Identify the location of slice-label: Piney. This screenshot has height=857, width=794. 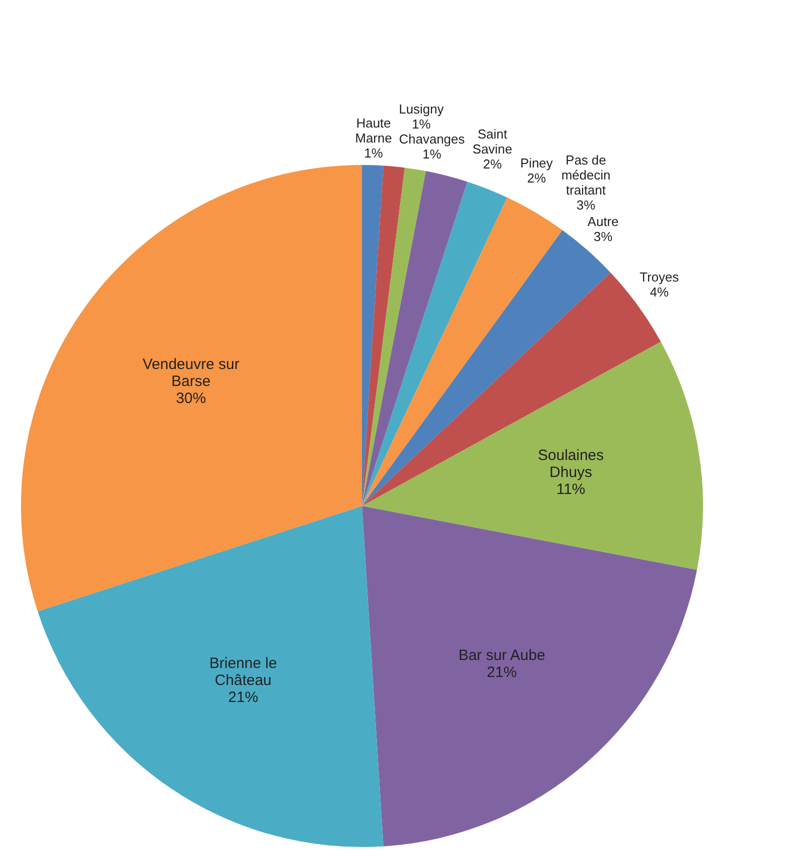
(537, 162).